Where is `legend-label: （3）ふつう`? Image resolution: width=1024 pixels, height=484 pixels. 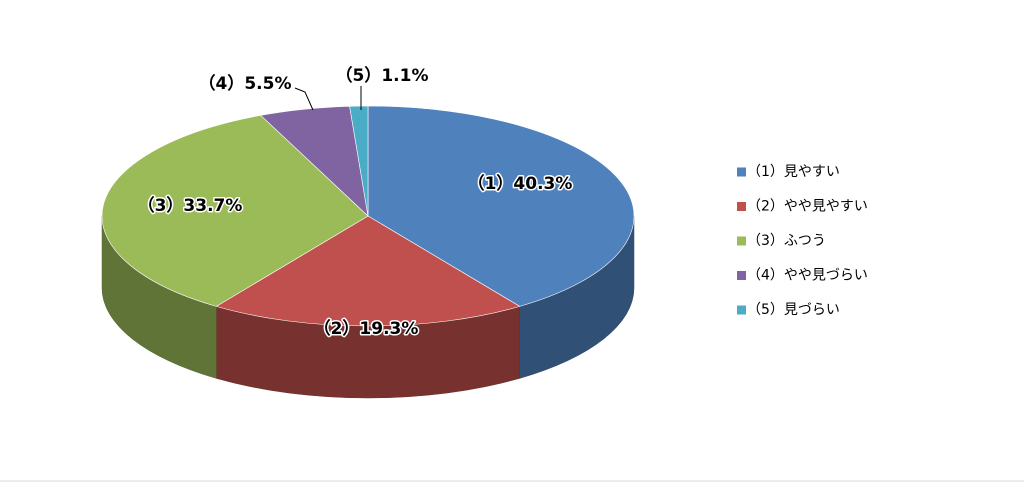 legend-label: （3）ふつう is located at coordinates (786, 241).